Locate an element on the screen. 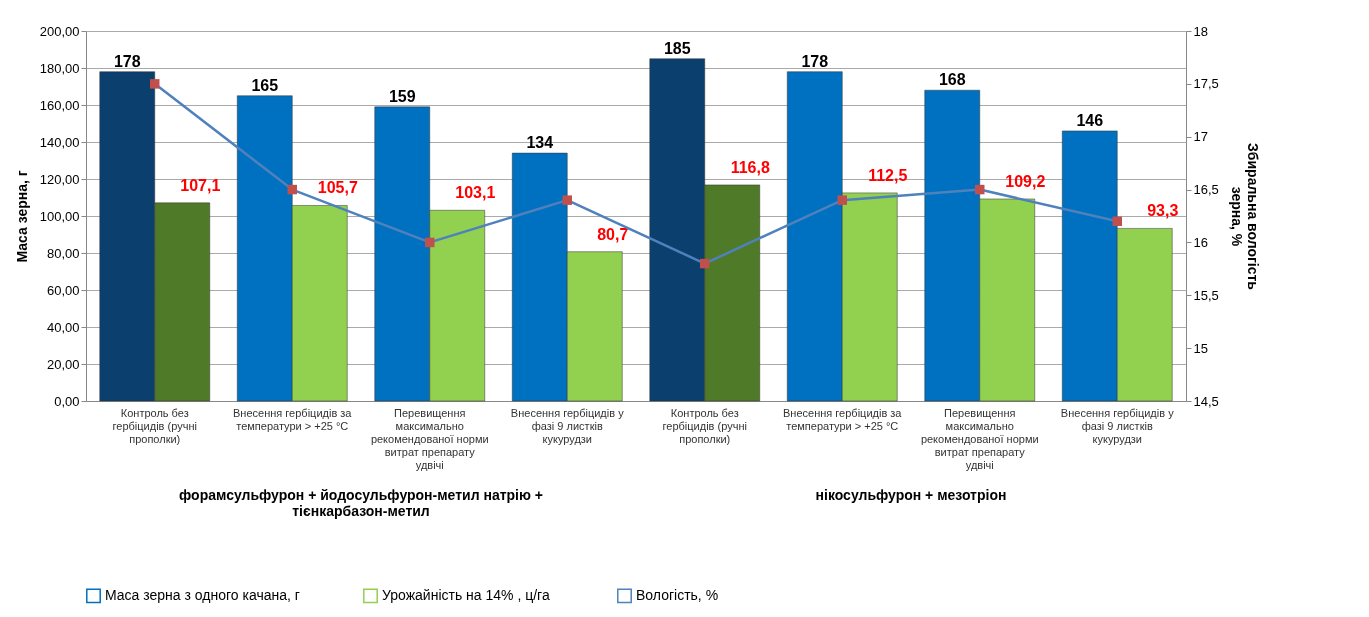 Image resolution: width=1369 pixels, height=617 pixels. y-tick-label: 180,00 is located at coordinates (59, 68).